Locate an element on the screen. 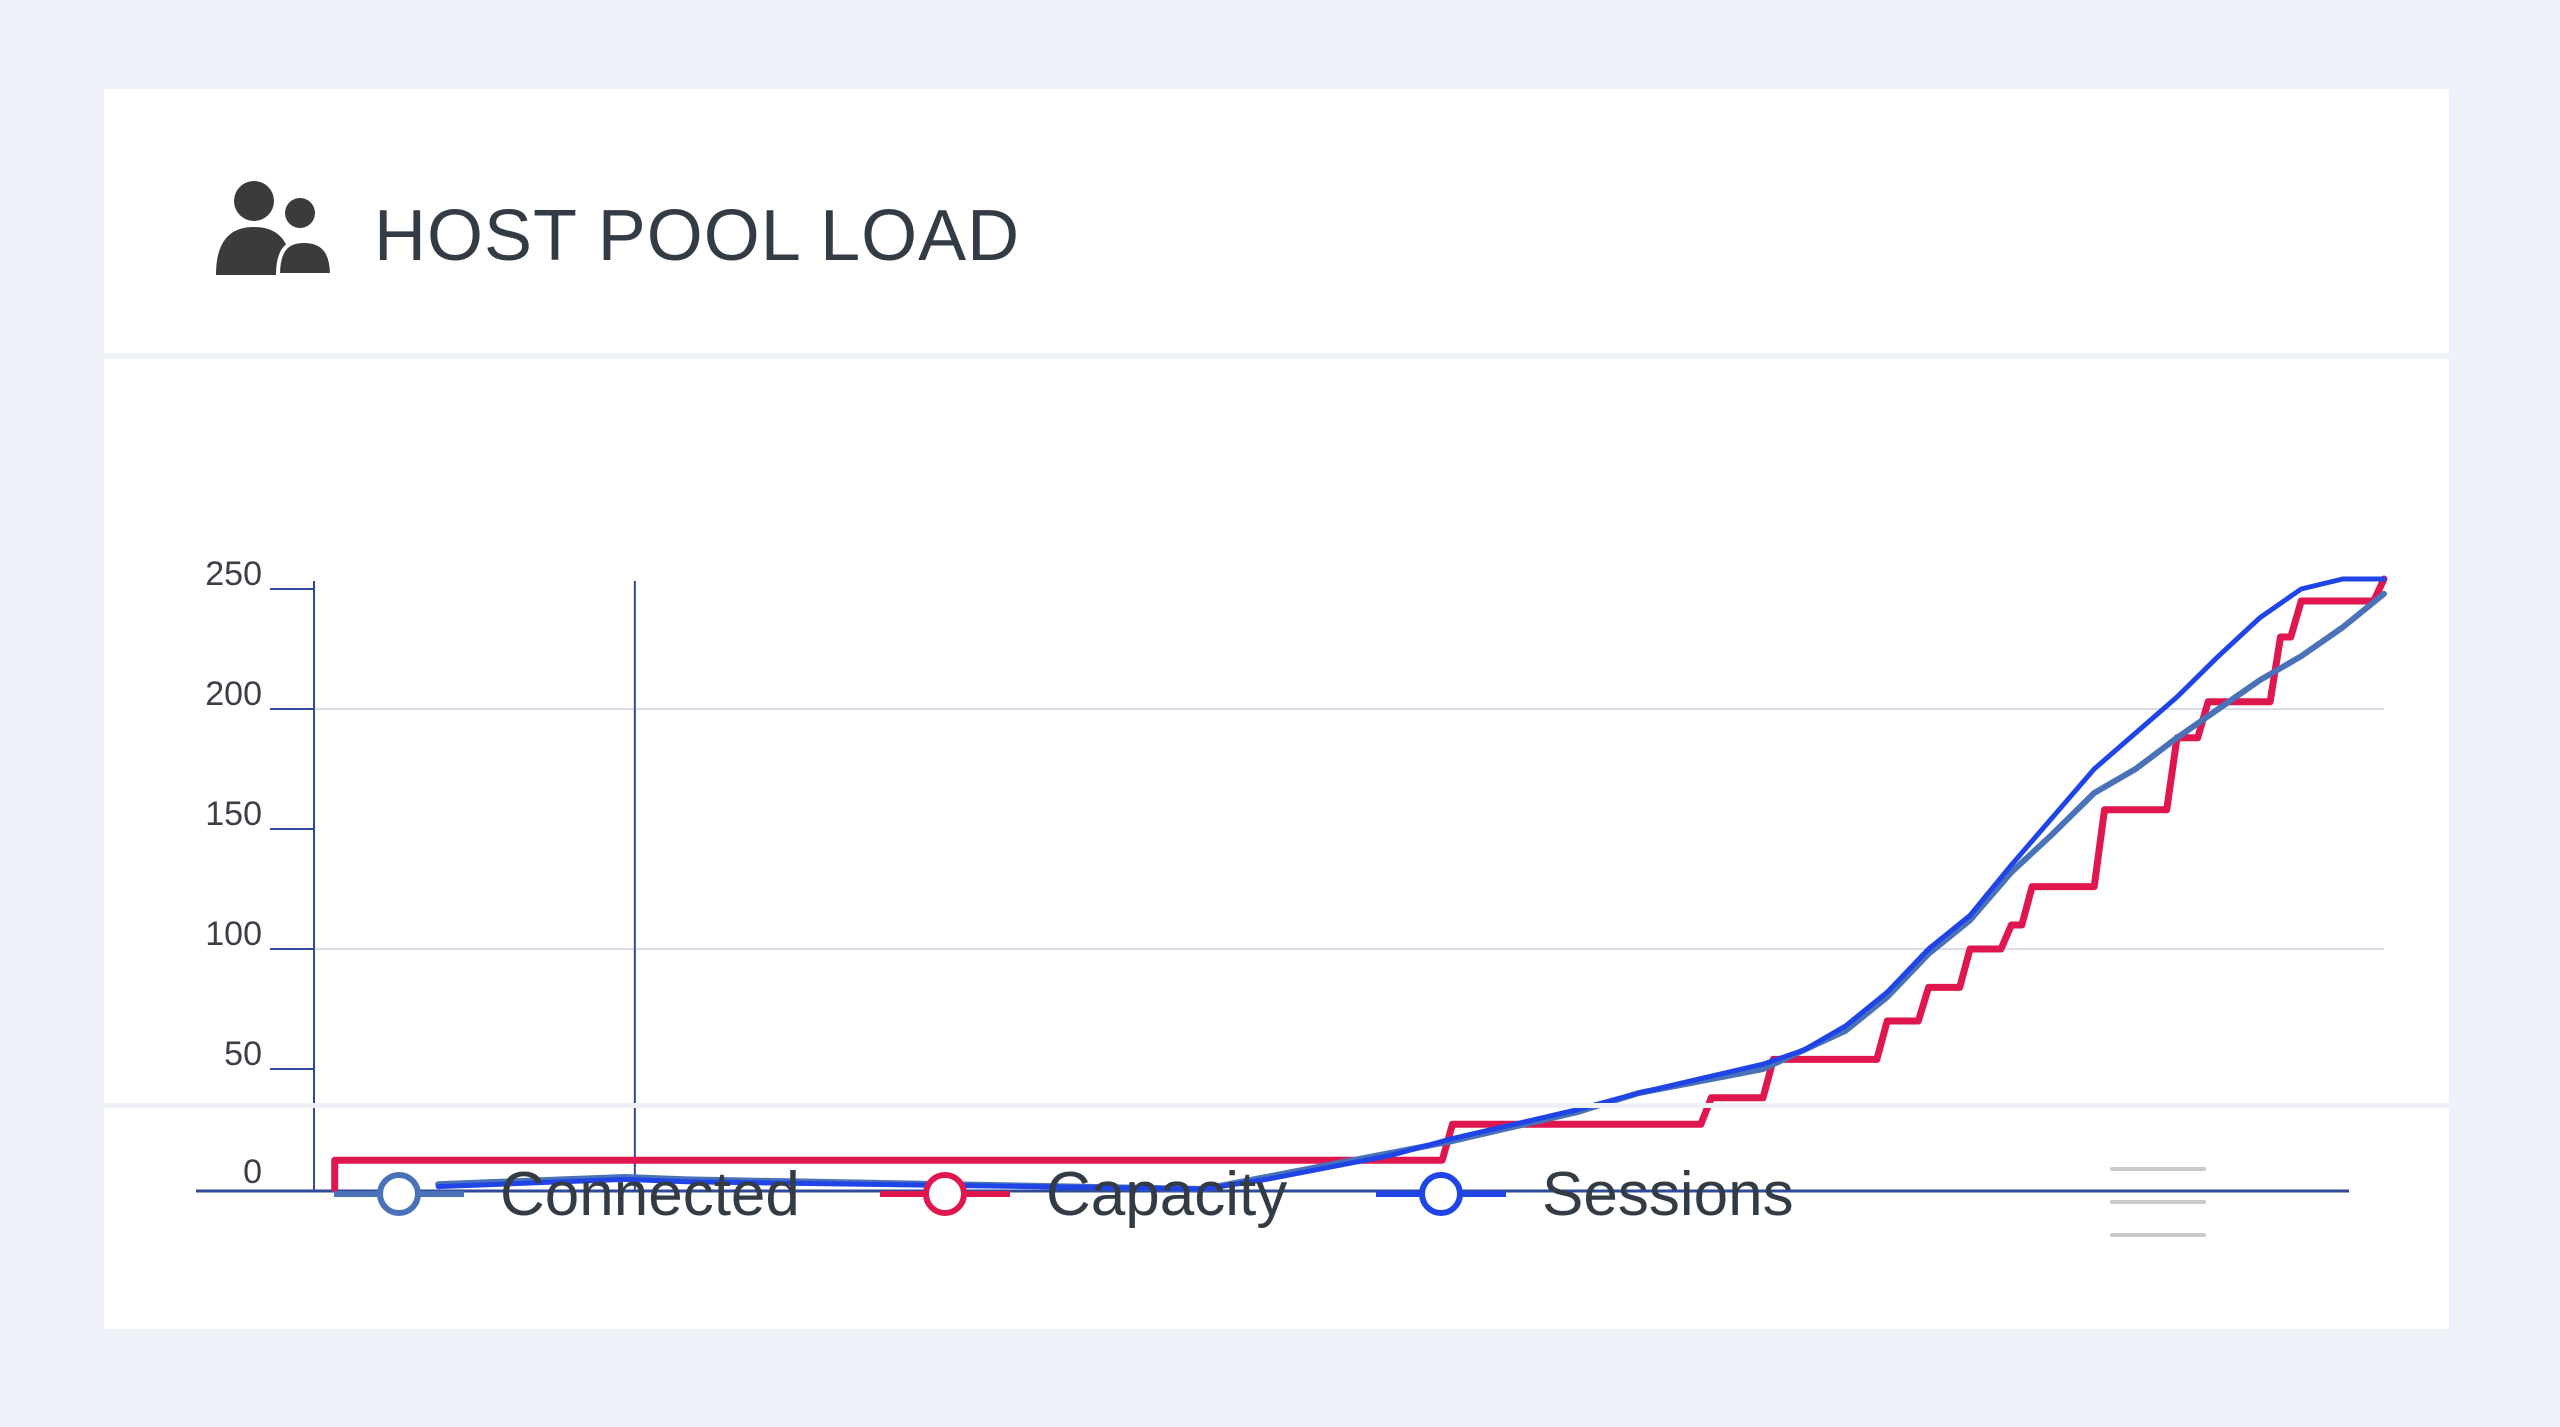 This screenshot has height=1427, width=2560. legend-item-sessions: Sessions is located at coordinates (1585, 1194).